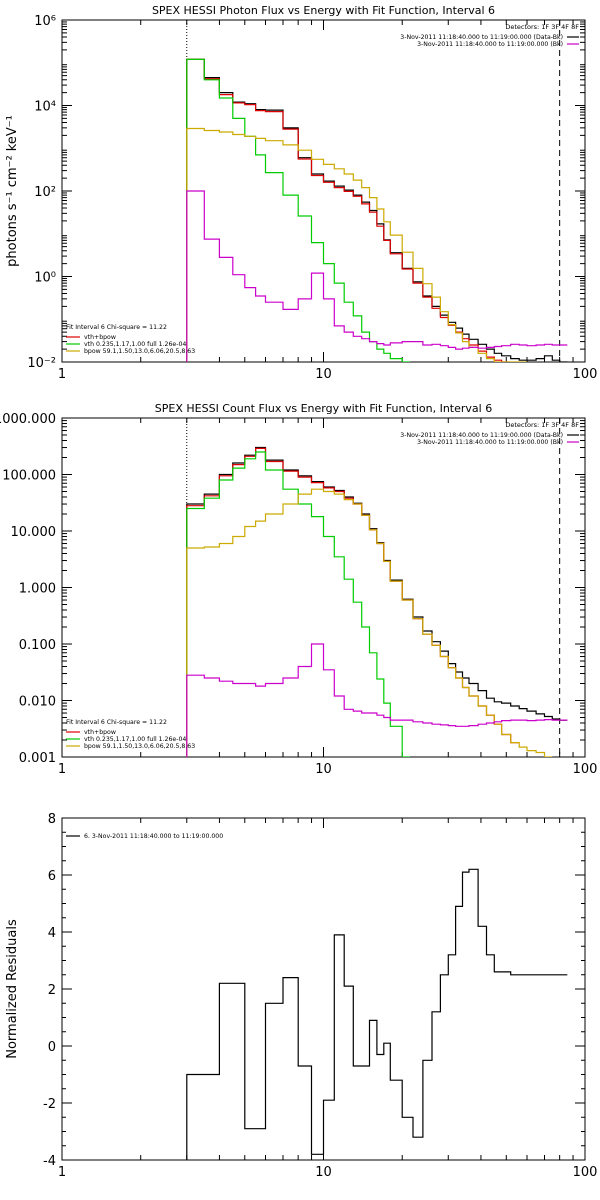 The width and height of the screenshot is (600, 1200). I want to click on y-axis-label: Normalized Residuals, so click(12, 989).